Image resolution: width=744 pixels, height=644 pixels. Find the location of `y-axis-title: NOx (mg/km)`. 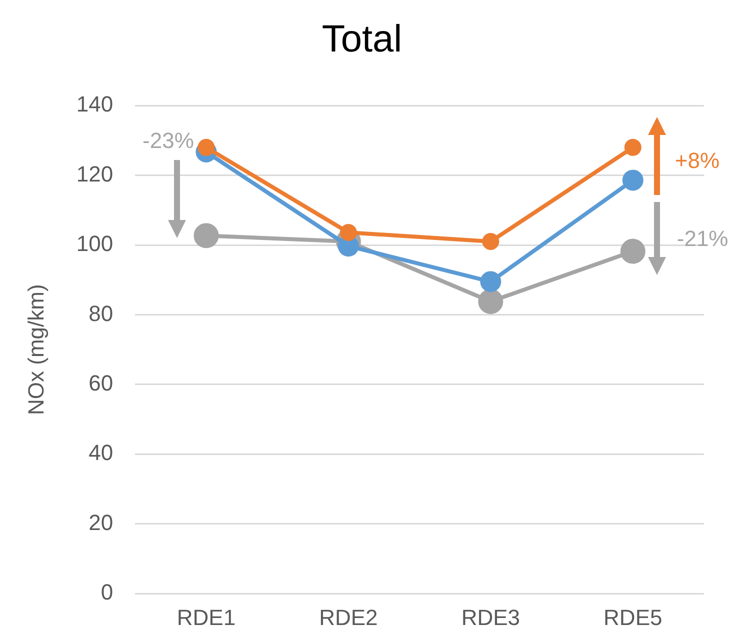

y-axis-title: NOx (mg/km) is located at coordinates (35, 349).